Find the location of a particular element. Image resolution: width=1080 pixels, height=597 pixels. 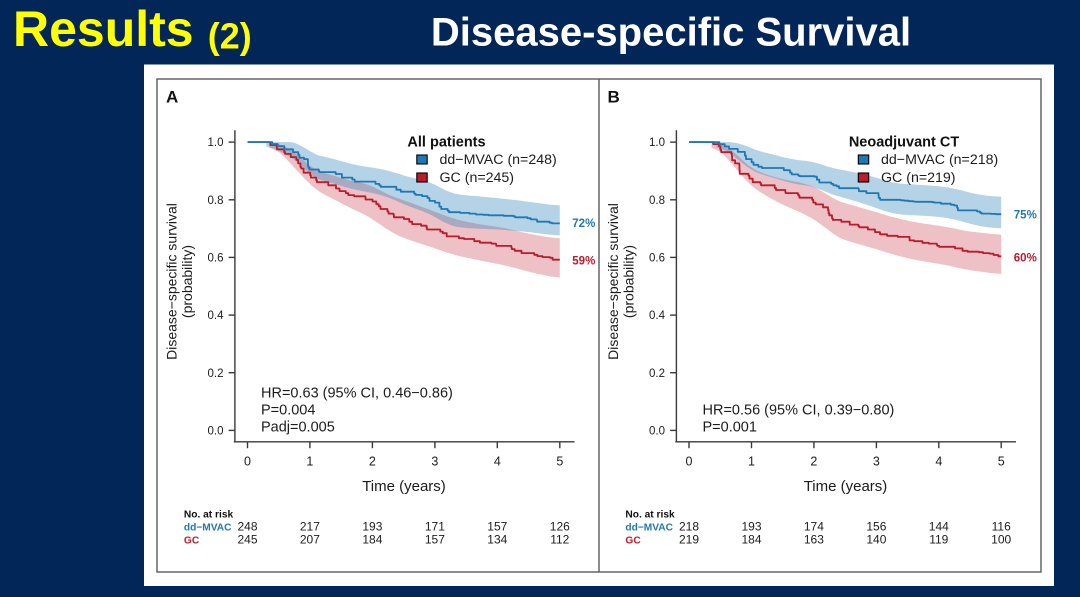

svg-text: Results is located at coordinates (103, 29).